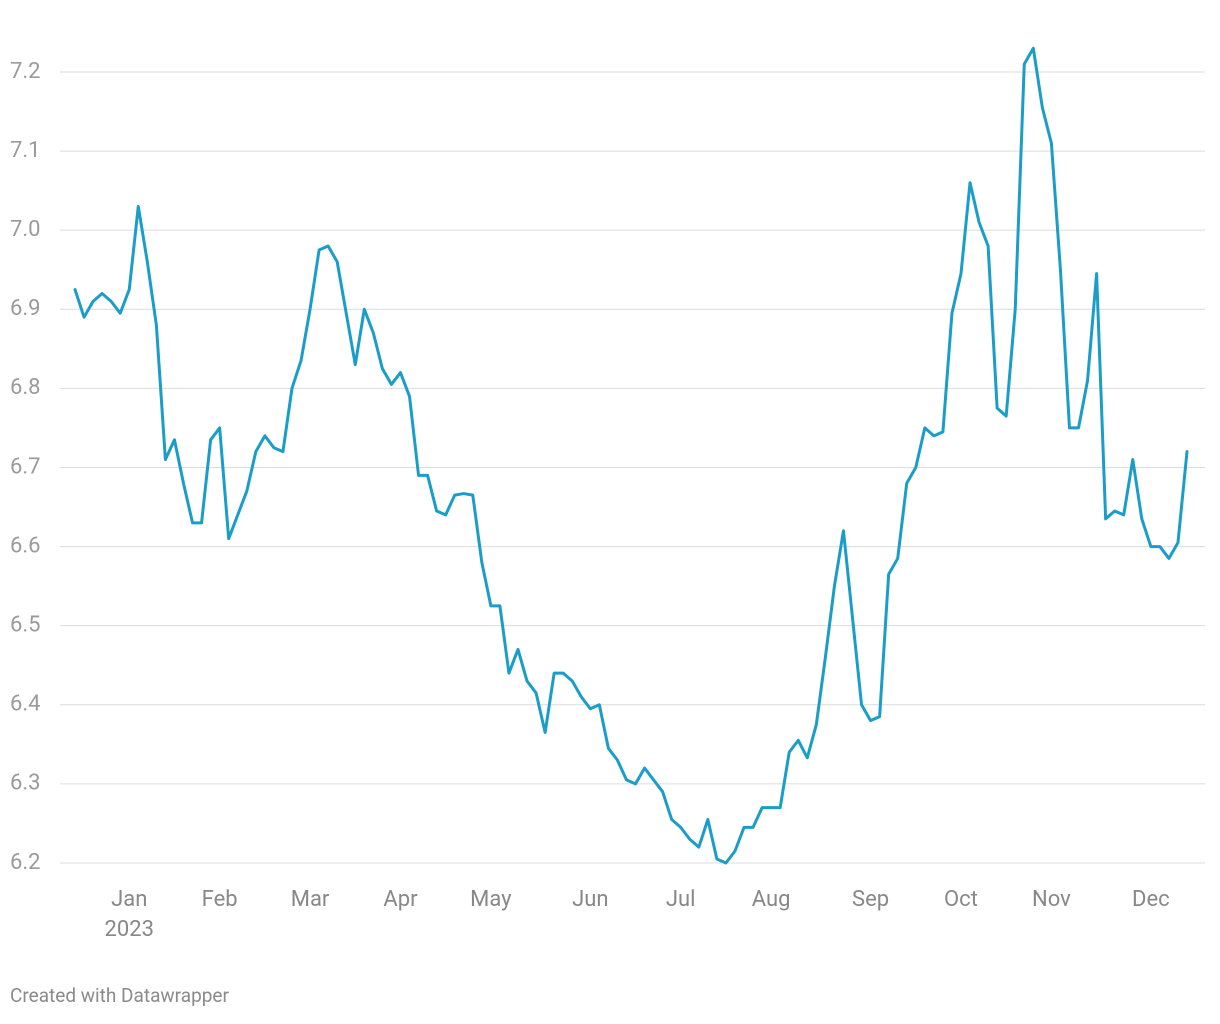  Describe the element at coordinates (129, 899) in the screenshot. I see `x-tick-label: Jan` at that location.